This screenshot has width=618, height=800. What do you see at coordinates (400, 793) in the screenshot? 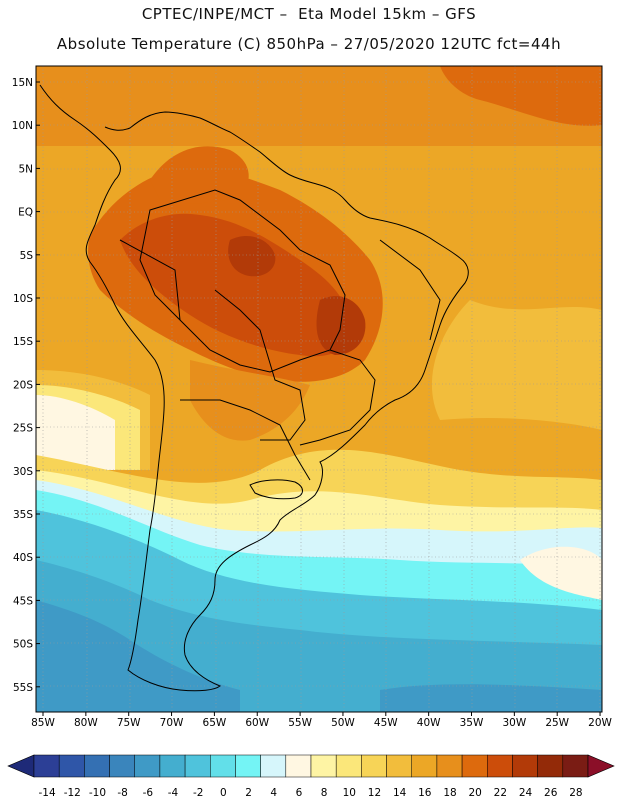
I see `colorbar-label: 14` at bounding box center [400, 793].